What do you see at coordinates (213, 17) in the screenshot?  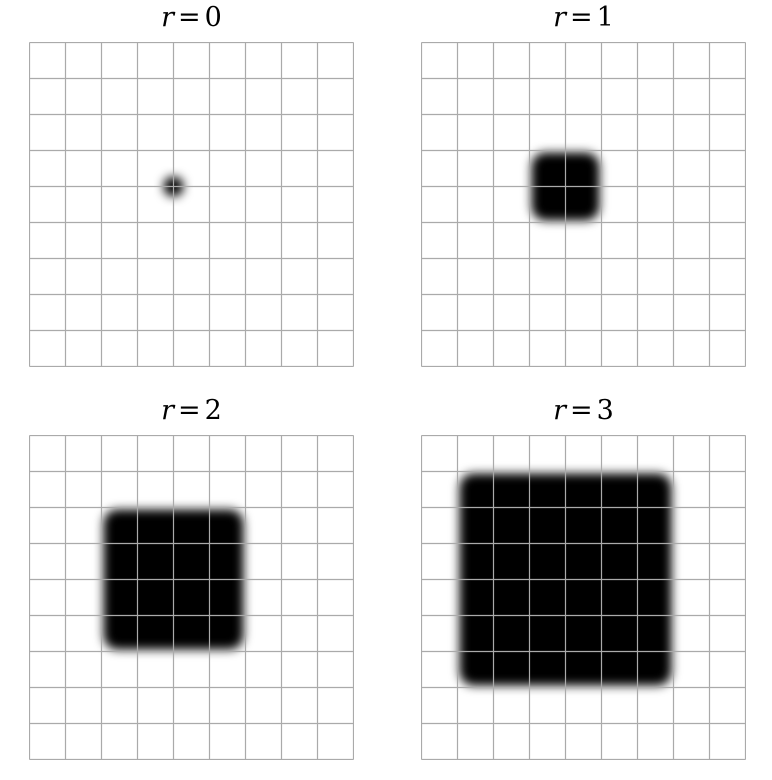 I see `title-value: 0` at bounding box center [213, 17].